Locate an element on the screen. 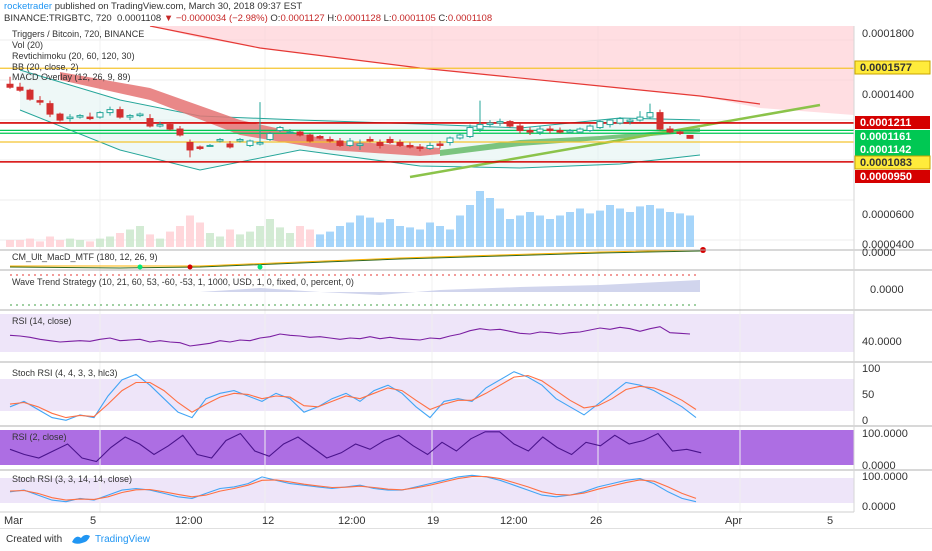 Image resolution: width=932 pixels, height=551 pixels. price-tag-1577: 0.0001577 is located at coordinates (892, 67).